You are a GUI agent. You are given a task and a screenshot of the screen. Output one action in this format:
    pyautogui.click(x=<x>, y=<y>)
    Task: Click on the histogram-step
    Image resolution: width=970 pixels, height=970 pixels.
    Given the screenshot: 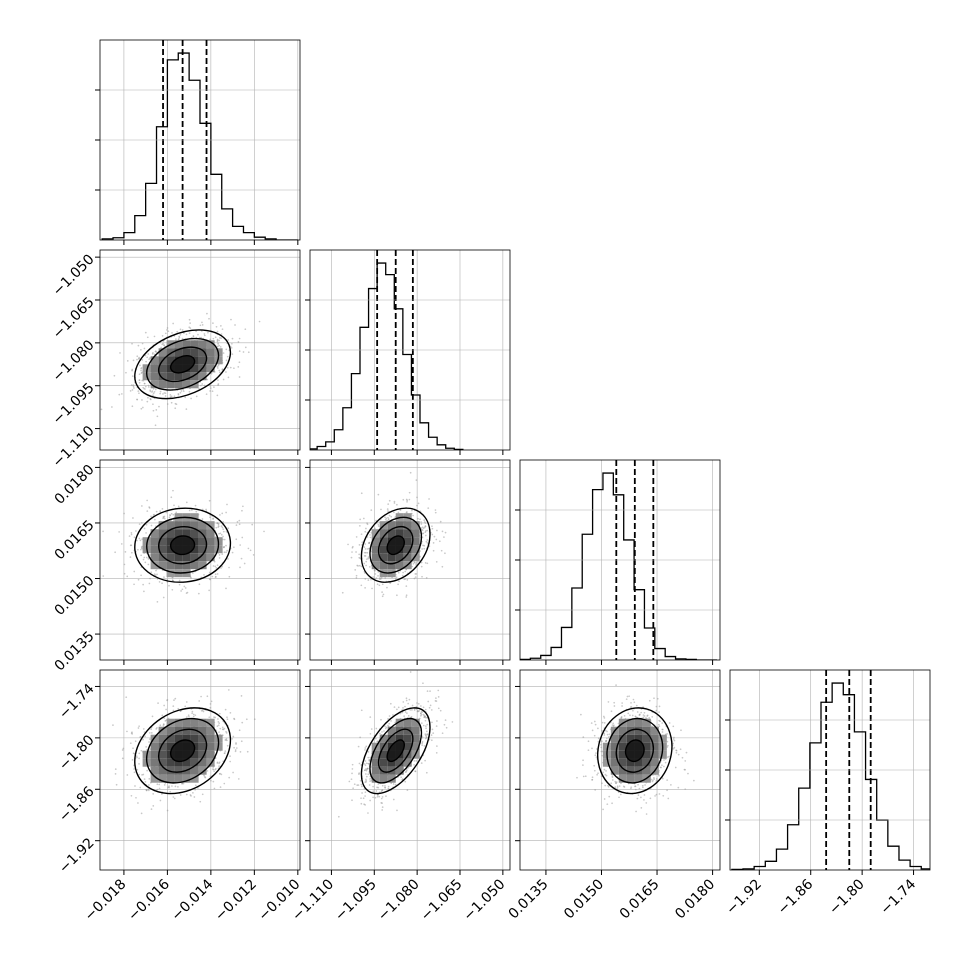 What is the action you would take?
    pyautogui.click(x=830, y=776)
    